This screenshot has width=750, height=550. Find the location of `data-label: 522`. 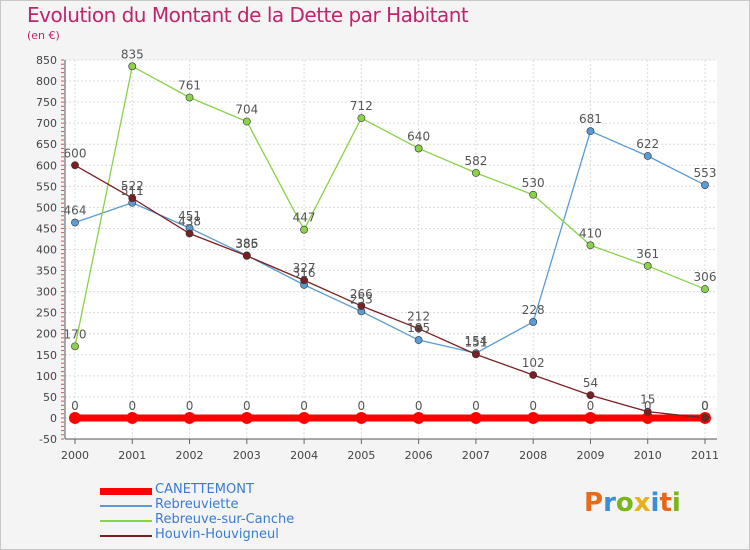

data-label: 522 is located at coordinates (132, 186).